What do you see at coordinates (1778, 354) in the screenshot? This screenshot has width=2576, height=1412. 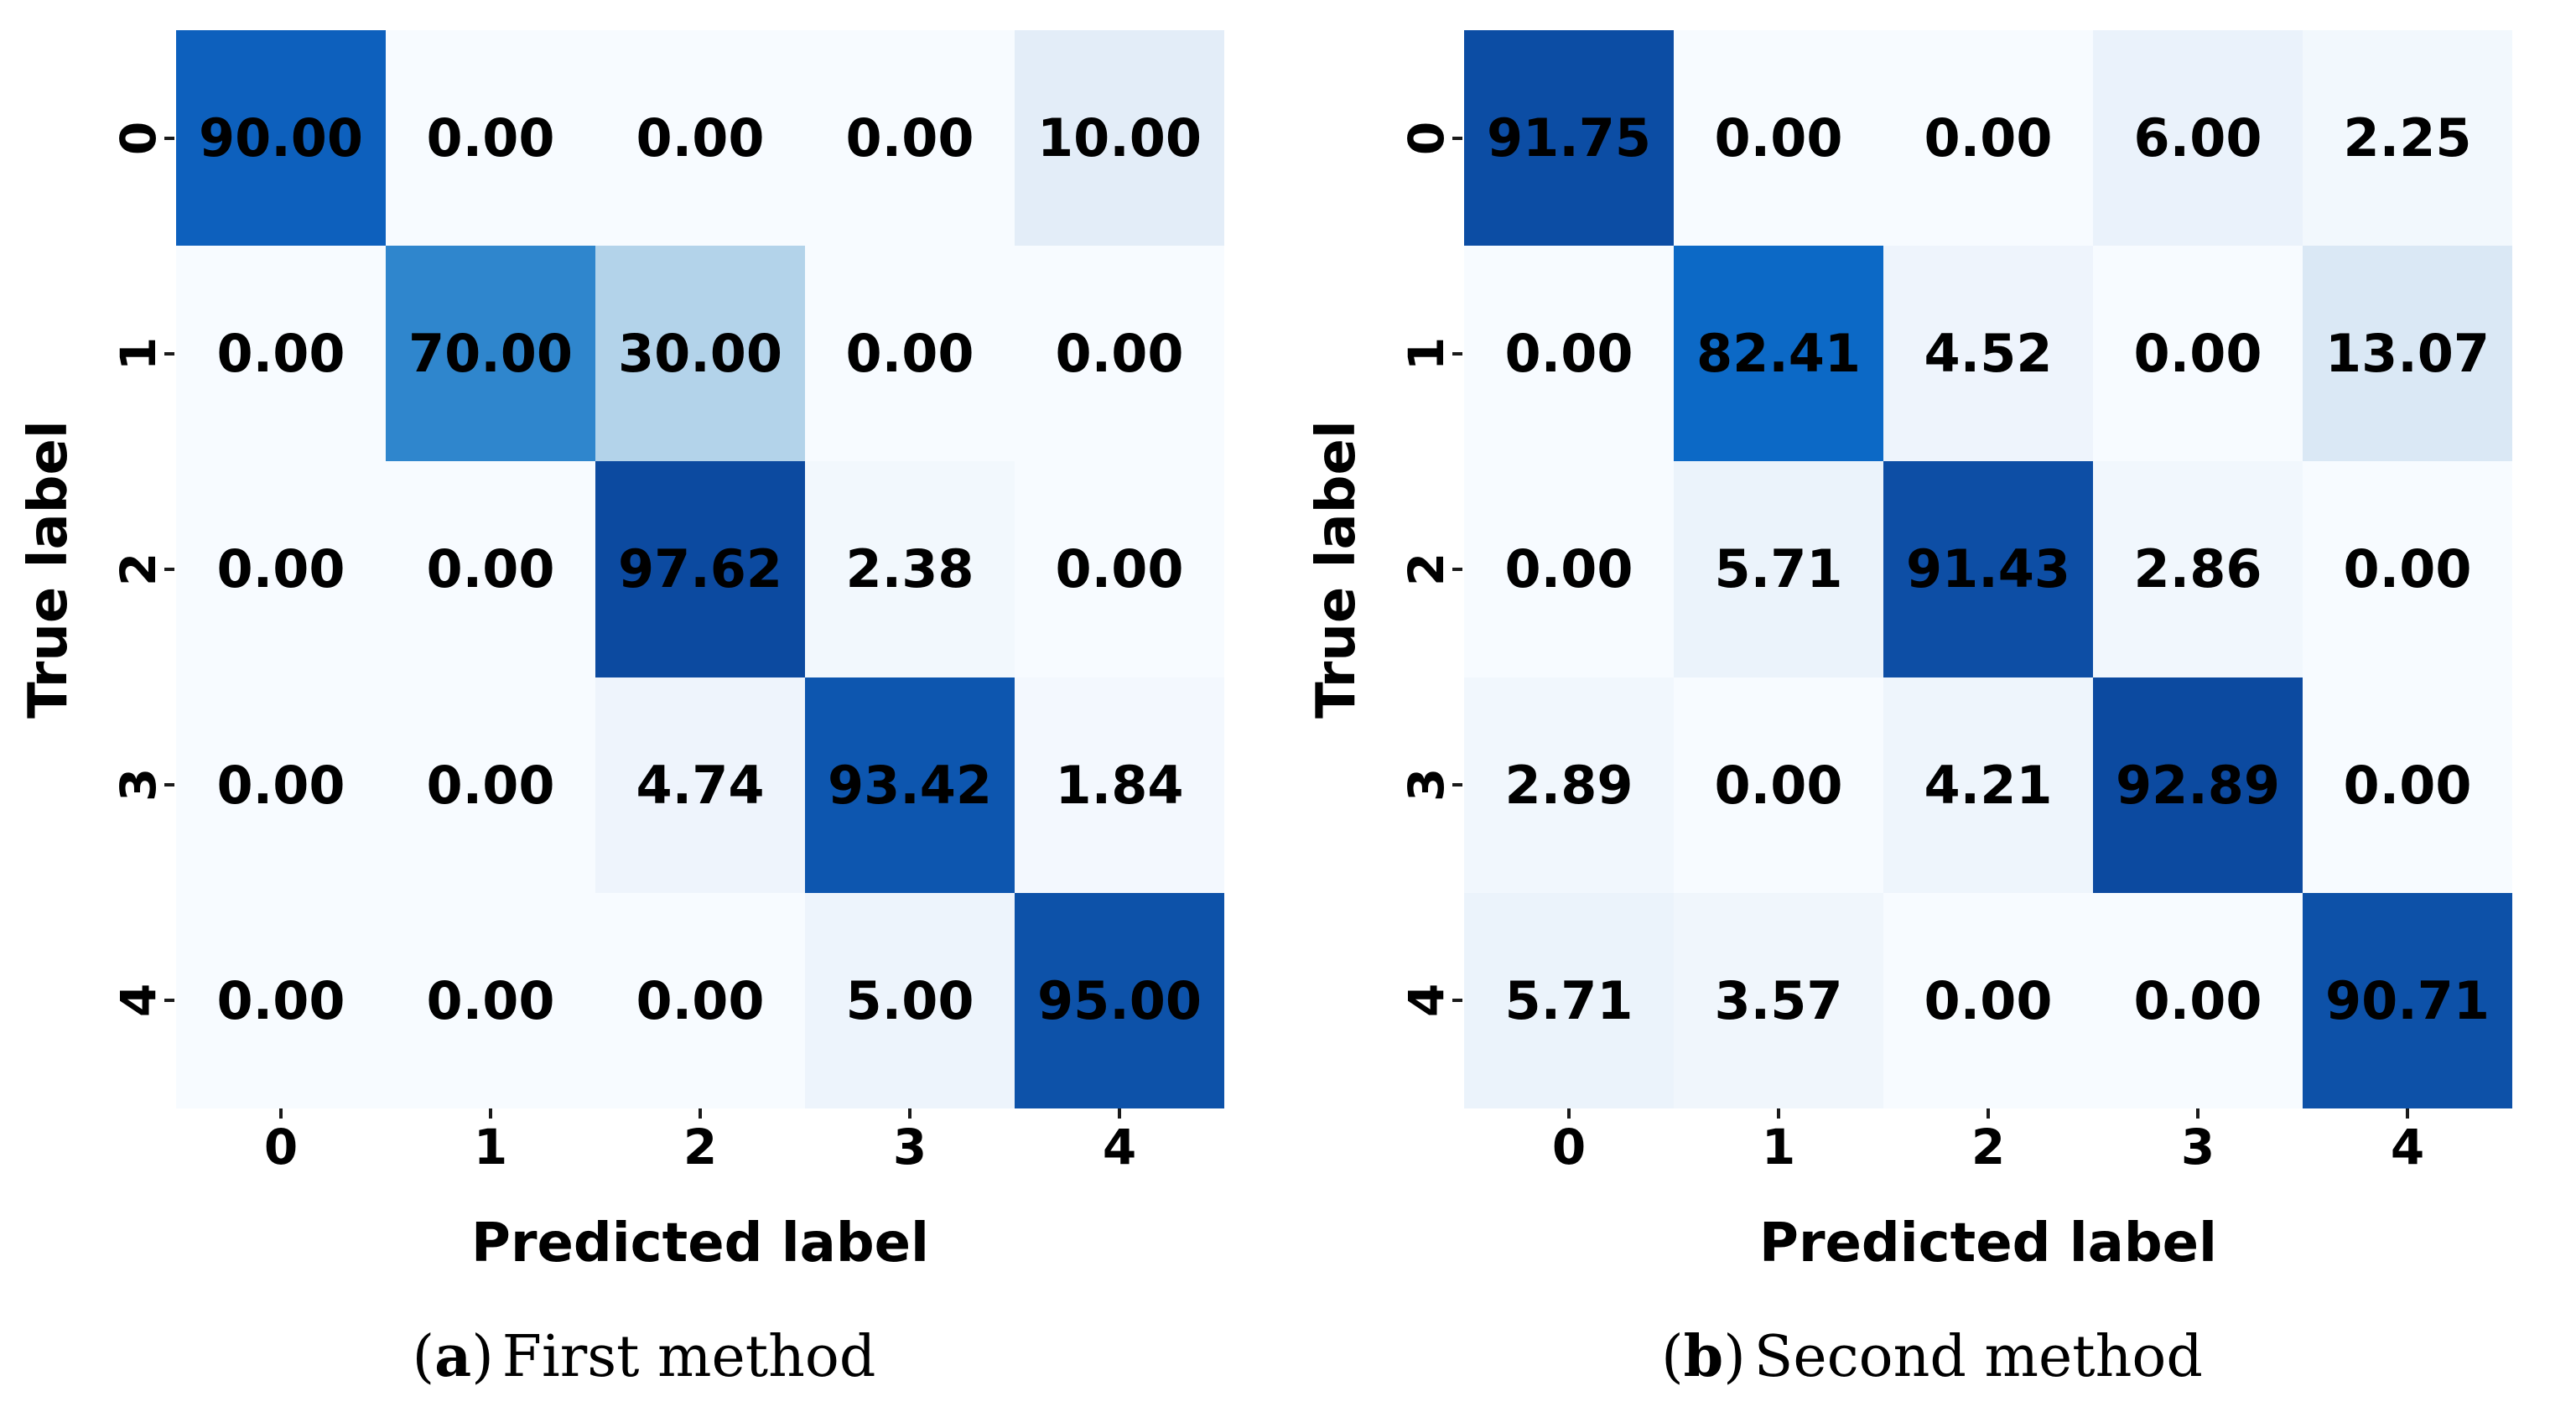 I see `heatmap-cell: 82.41` at bounding box center [1778, 354].